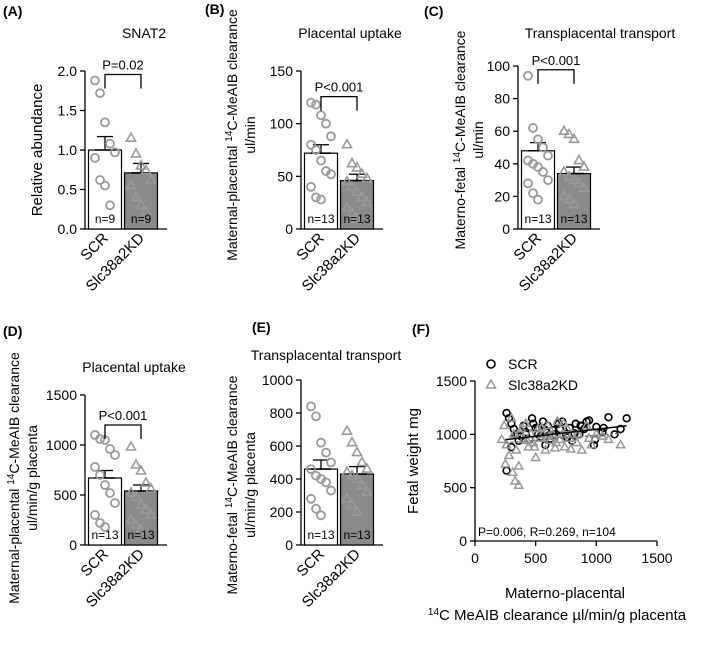 The image size is (701, 648). Describe the element at coordinates (68, 150) in the screenshot. I see `panel-a-y-tick-label: 1.0` at that location.